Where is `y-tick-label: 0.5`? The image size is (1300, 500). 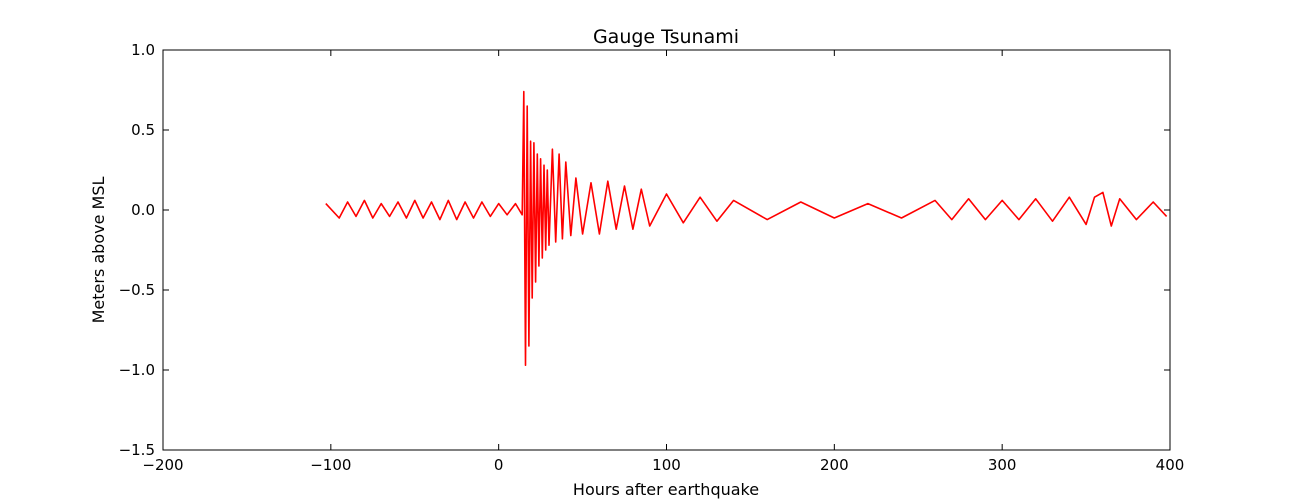
y-tick-label: 0.5 is located at coordinates (143, 130).